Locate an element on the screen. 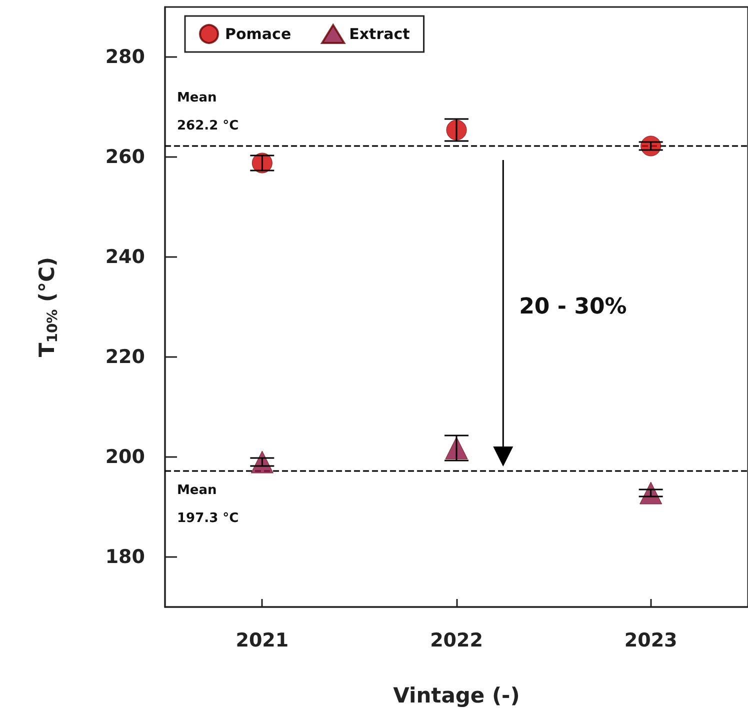  y-tick-label: 260 is located at coordinates (125, 157).